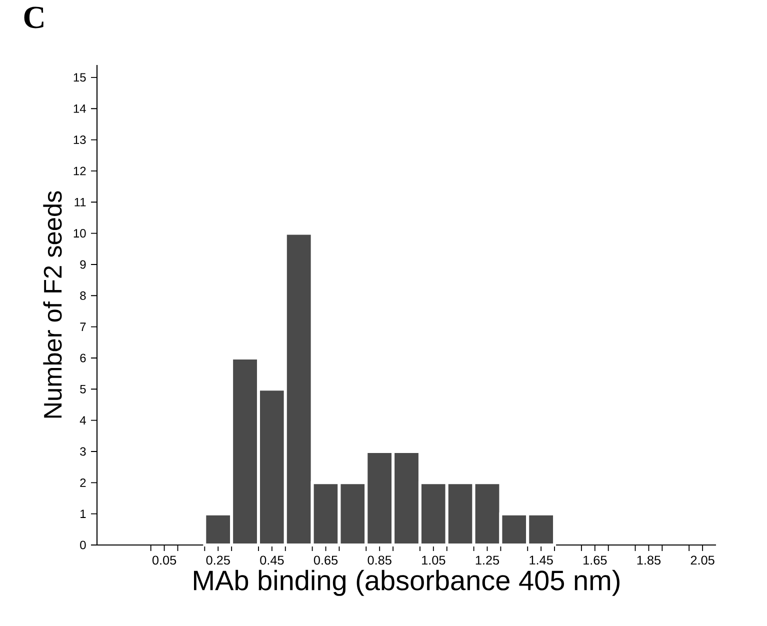 This screenshot has width=767, height=626. I want to click on x-tick-label: 0.05, so click(164, 560).